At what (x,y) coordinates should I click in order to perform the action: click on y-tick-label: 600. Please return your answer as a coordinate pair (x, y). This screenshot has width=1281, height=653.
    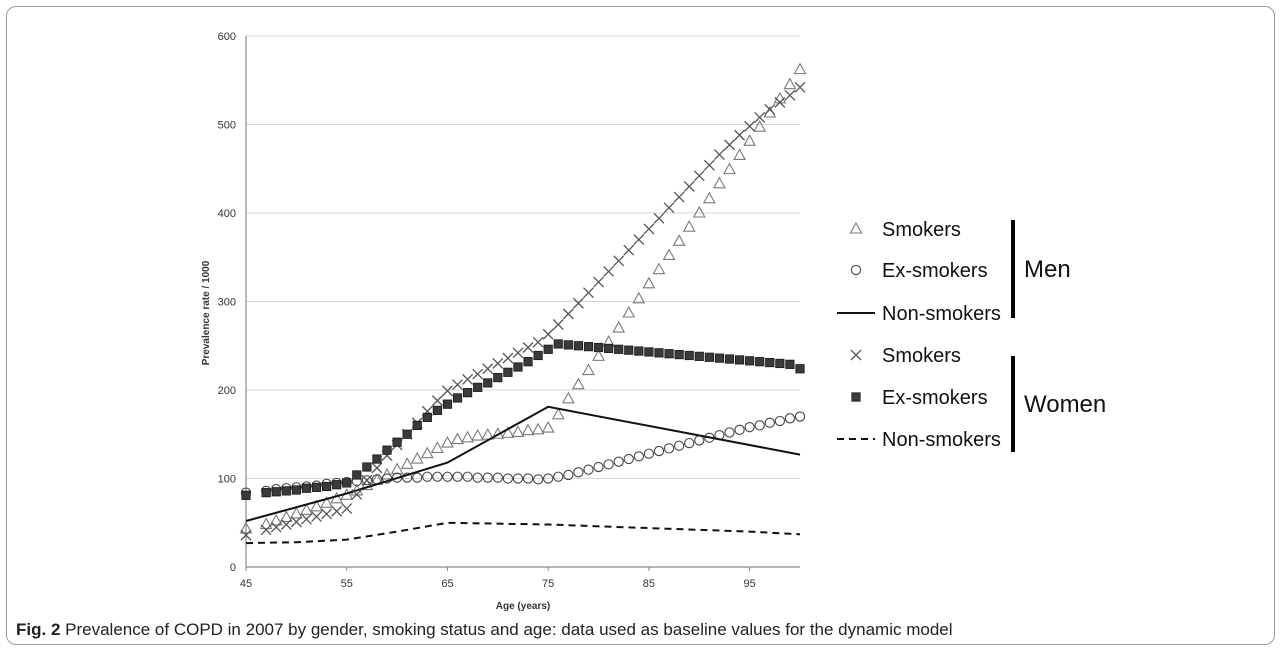
    Looking at the image, I should click on (227, 37).